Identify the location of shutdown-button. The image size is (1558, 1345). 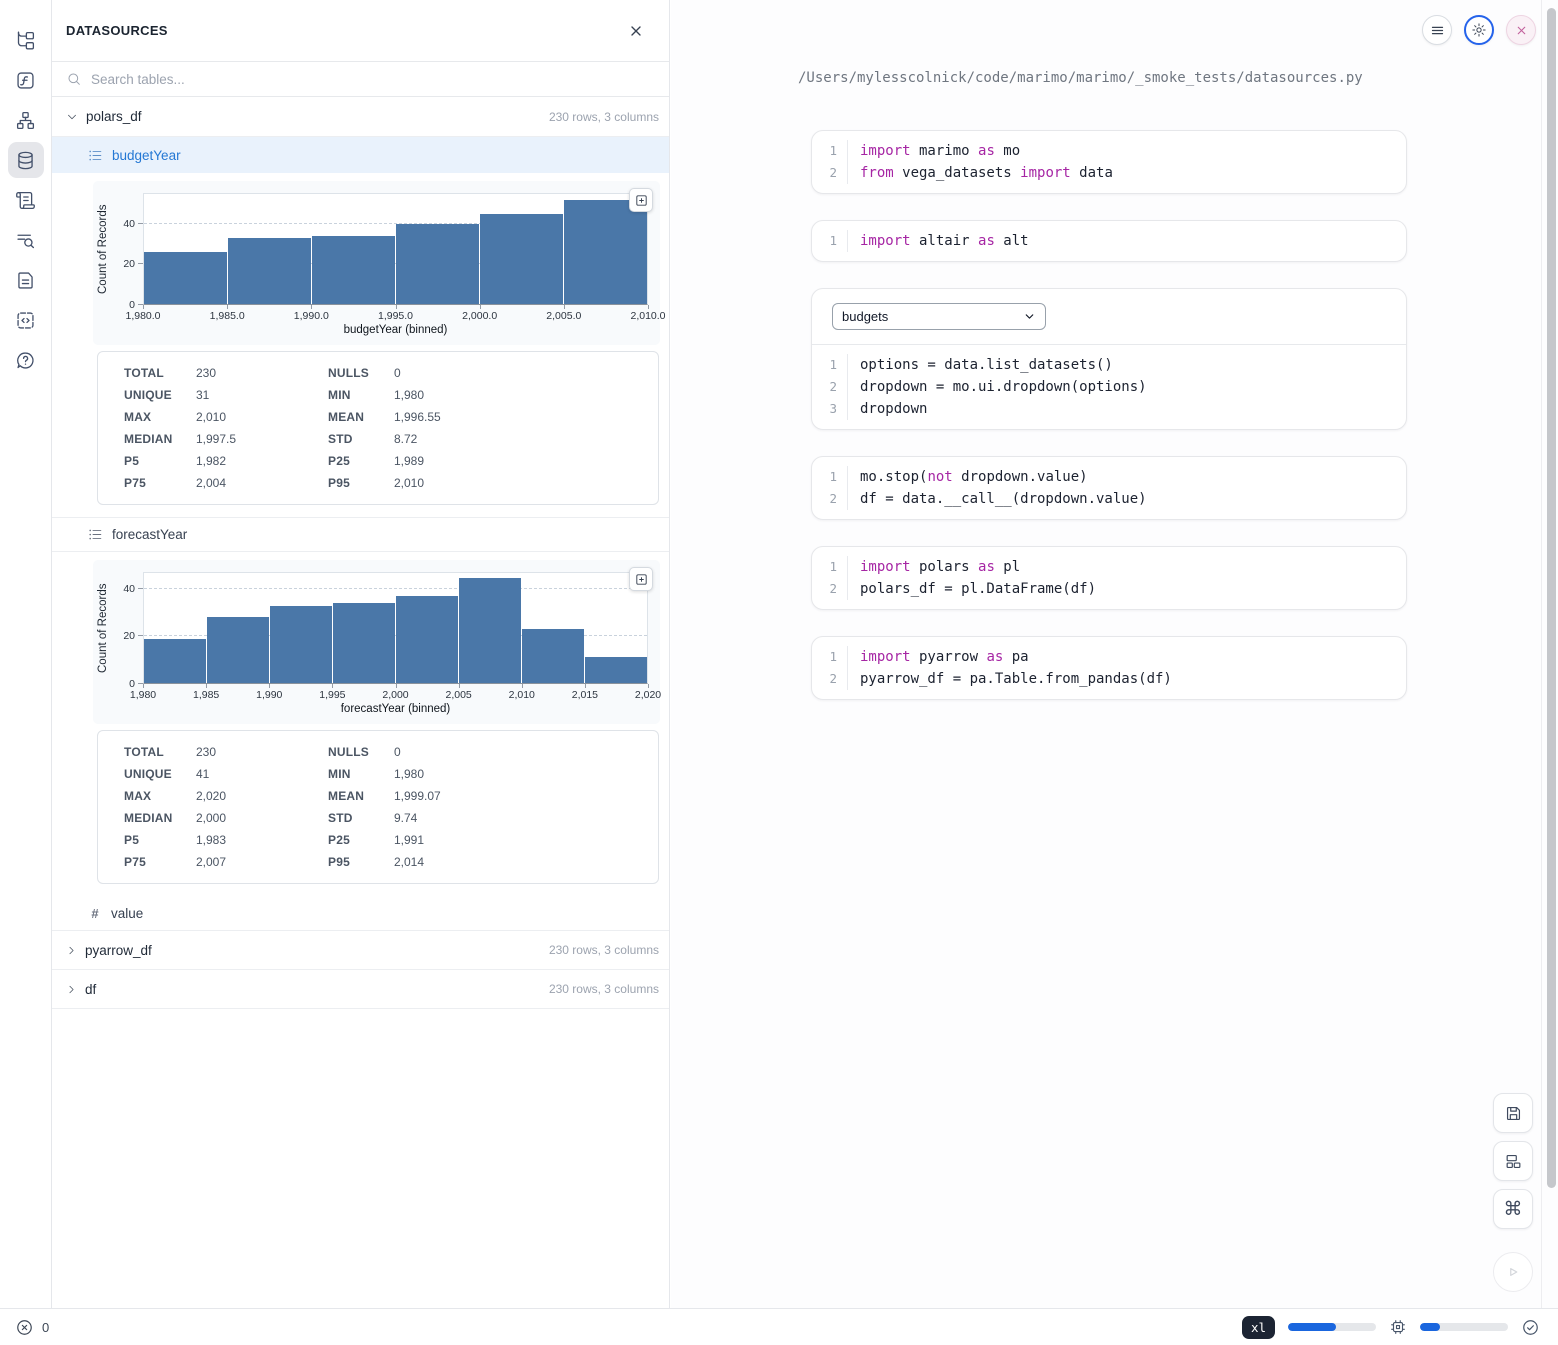
(1521, 30).